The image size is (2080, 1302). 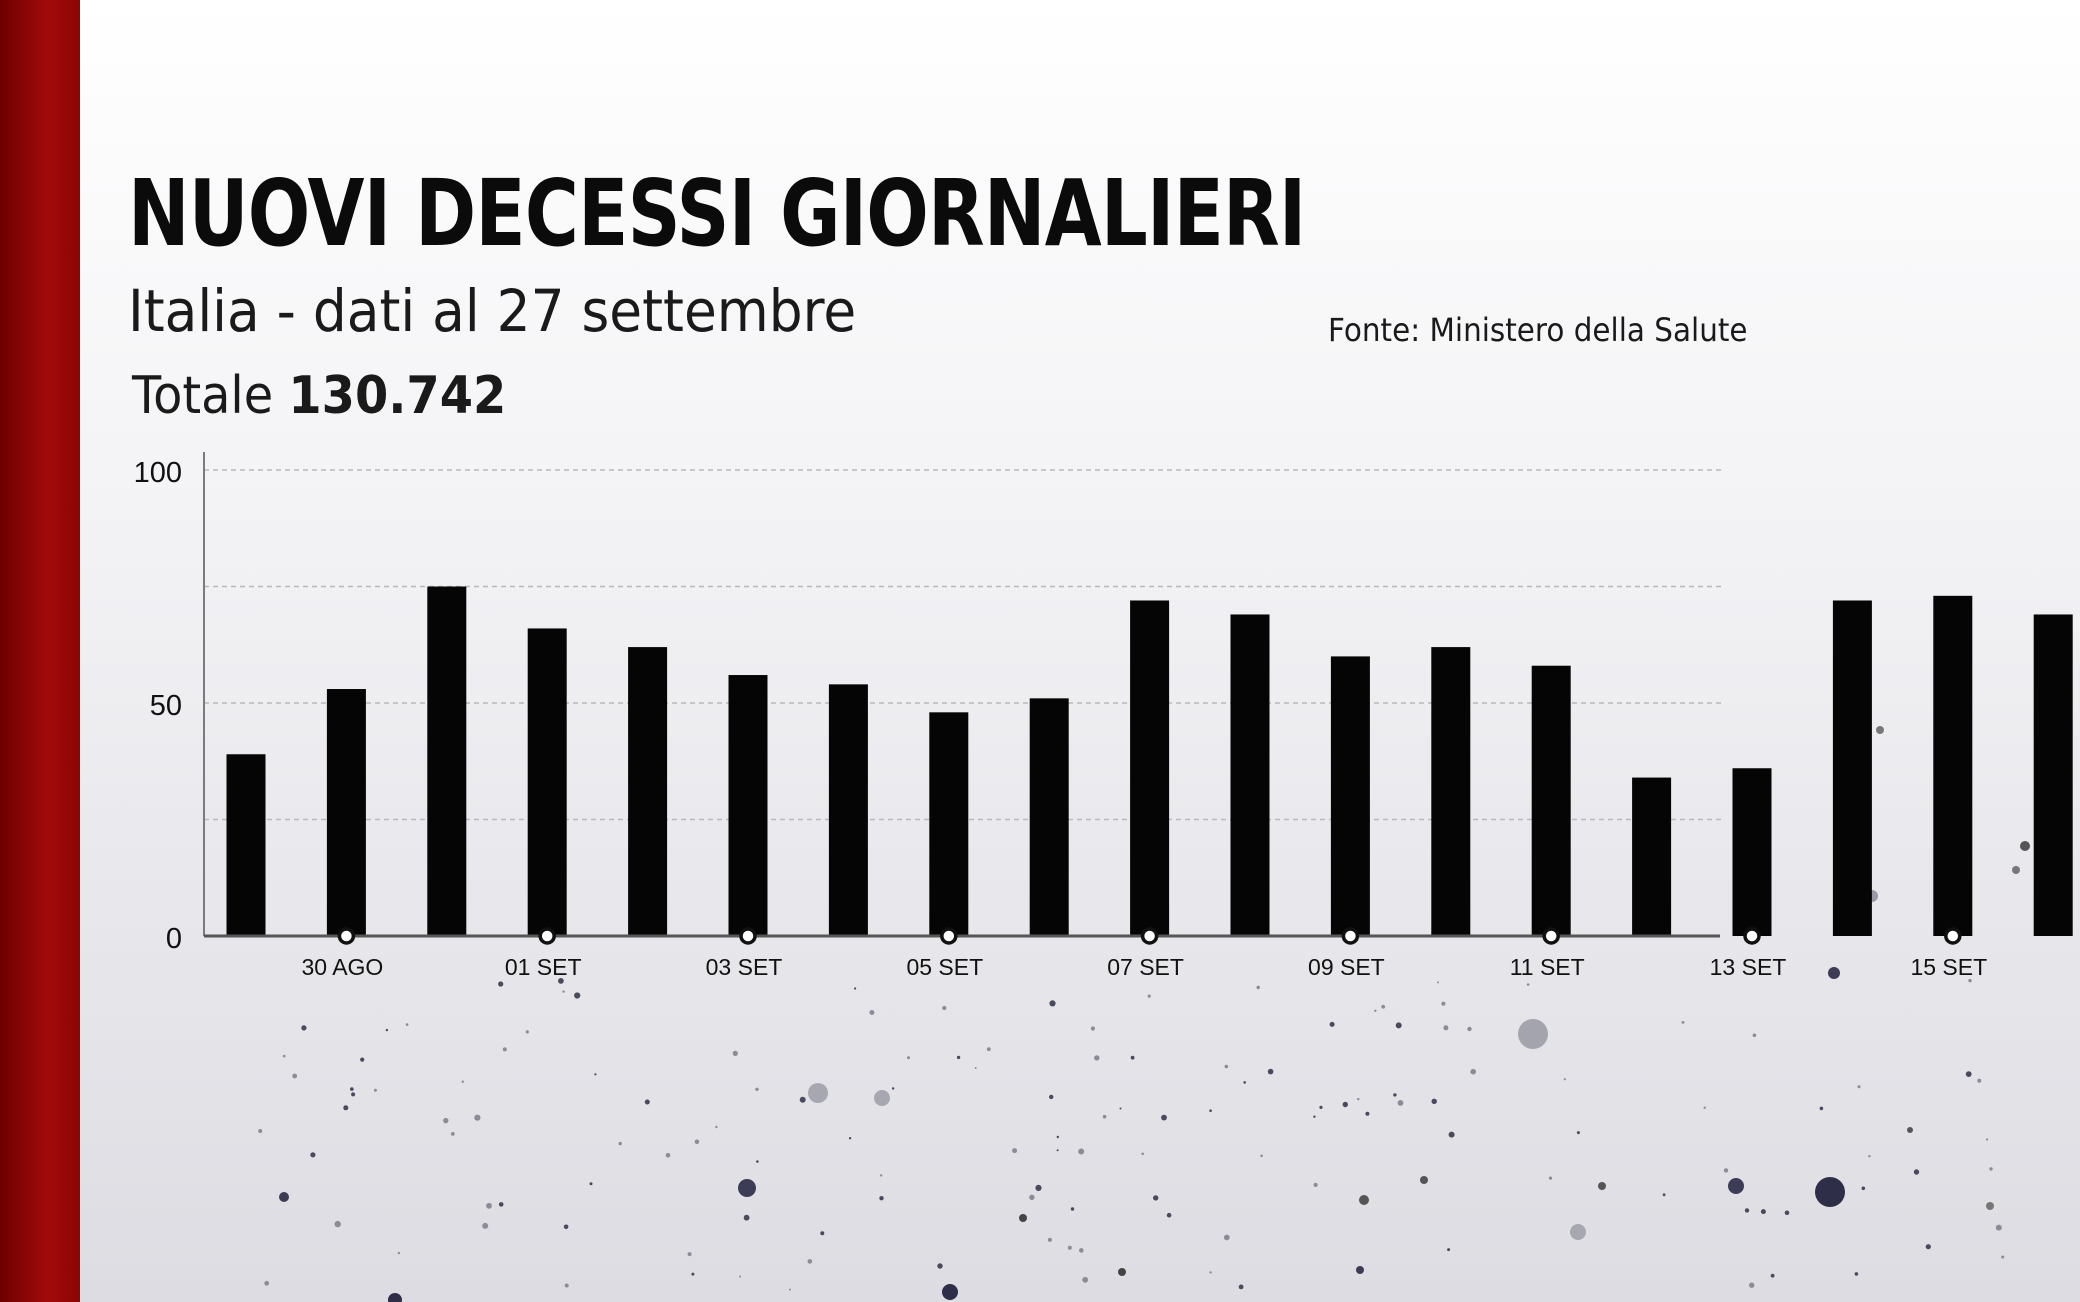 What do you see at coordinates (1538, 330) in the screenshot?
I see `data-source: Fonte: Ministero della Salute` at bounding box center [1538, 330].